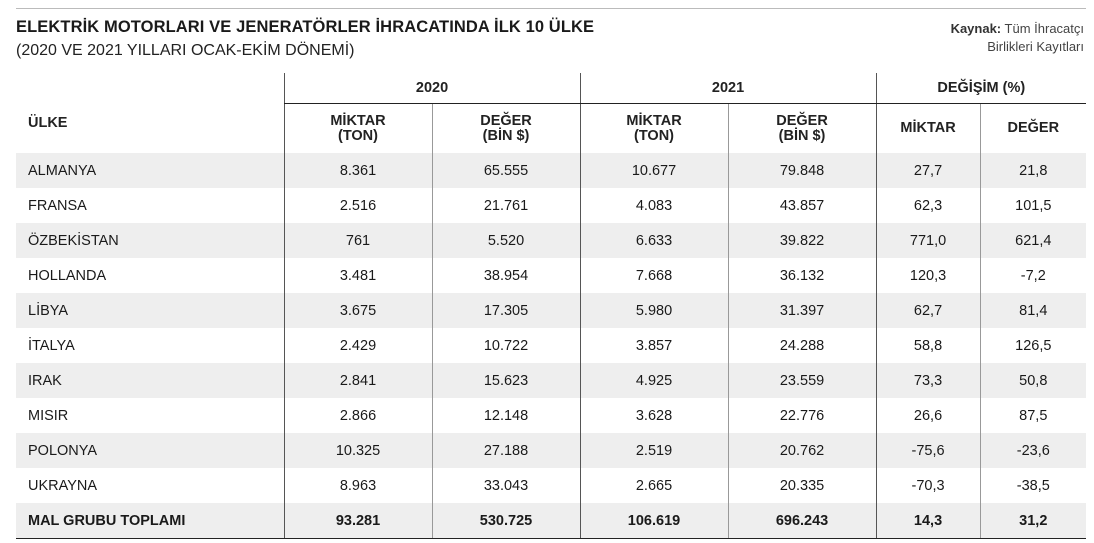 The image size is (1094, 543). I want to click on table-row: LİBYA 3.675 17.305 5.980 31.397 62,7 81,4, so click(551, 310).